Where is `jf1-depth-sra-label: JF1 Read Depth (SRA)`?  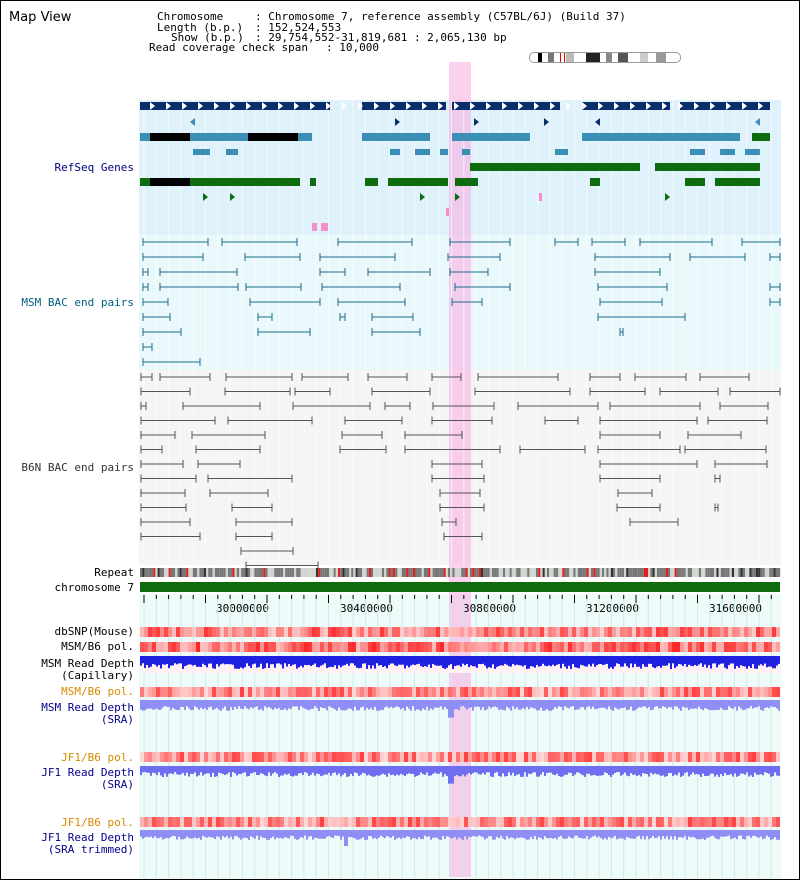 jf1-depth-sra-label: JF1 Read Depth (SRA) is located at coordinates (87, 779).